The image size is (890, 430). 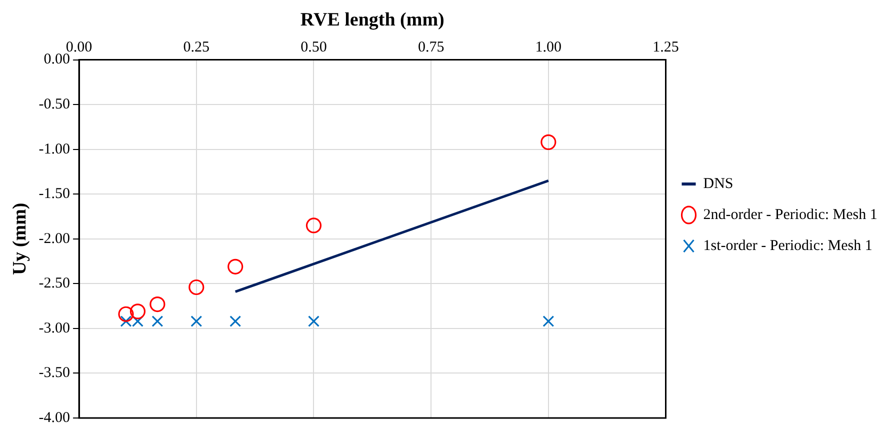 What do you see at coordinates (54, 373) in the screenshot?
I see `y-tick-label: -3.50` at bounding box center [54, 373].